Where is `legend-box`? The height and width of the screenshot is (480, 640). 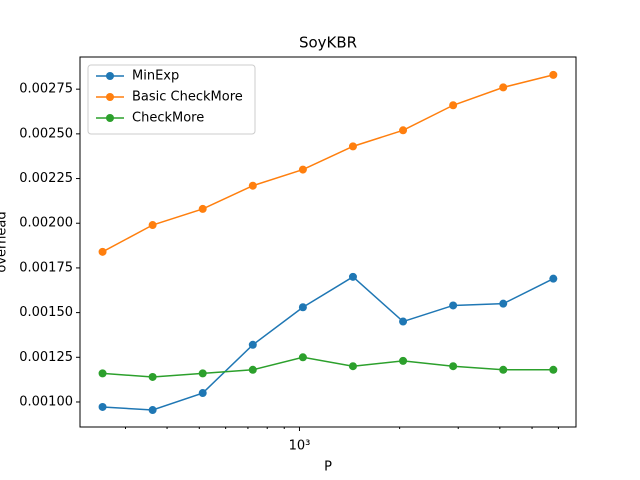 legend-box is located at coordinates (171, 99).